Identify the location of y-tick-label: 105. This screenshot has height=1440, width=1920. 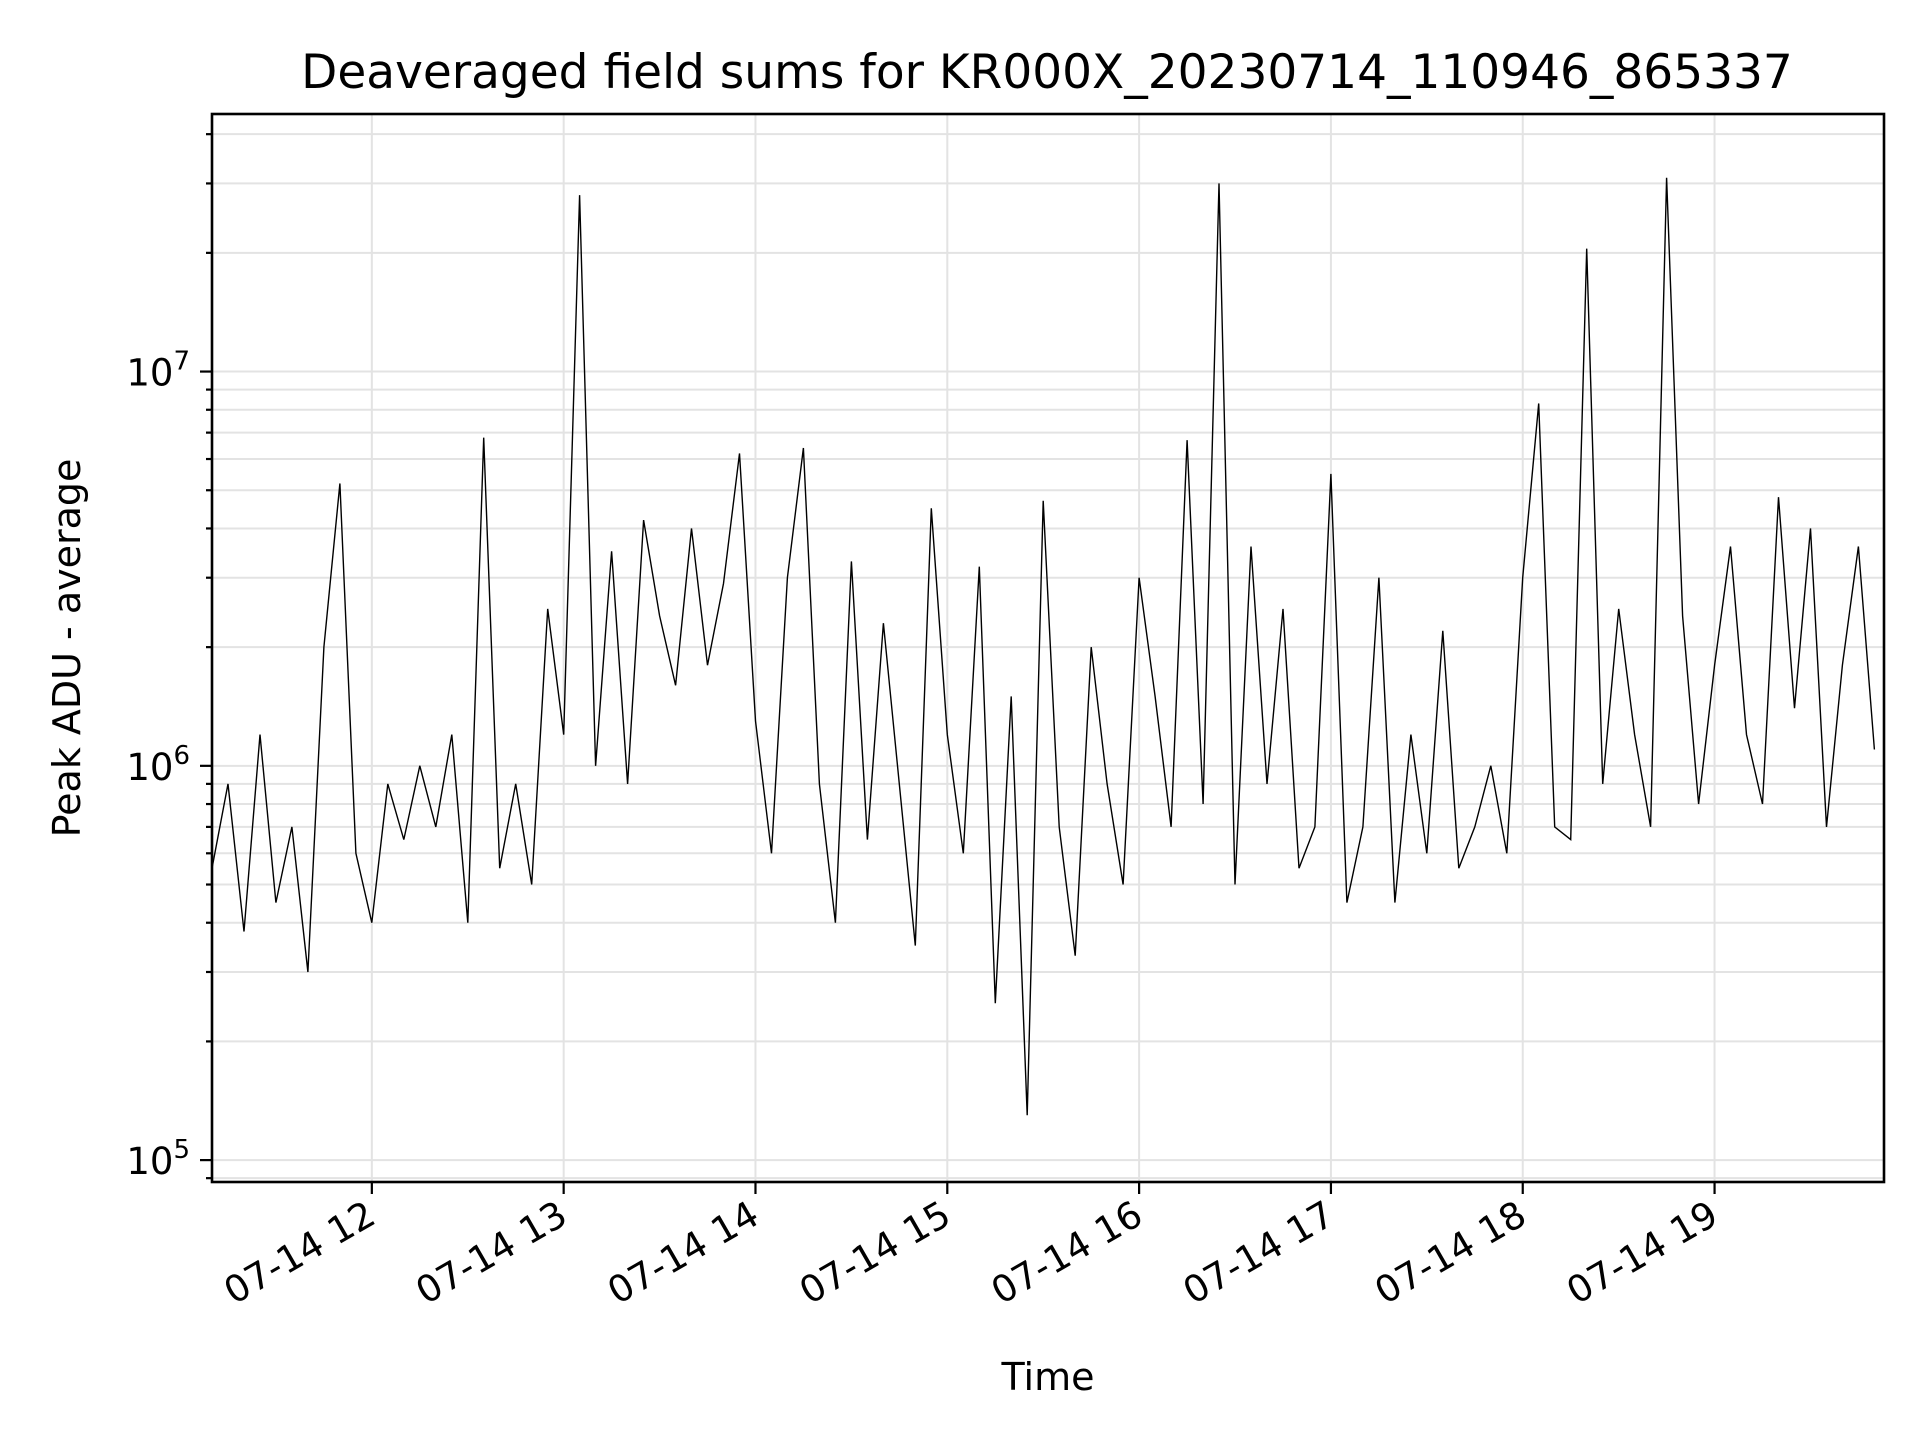
(158, 1159).